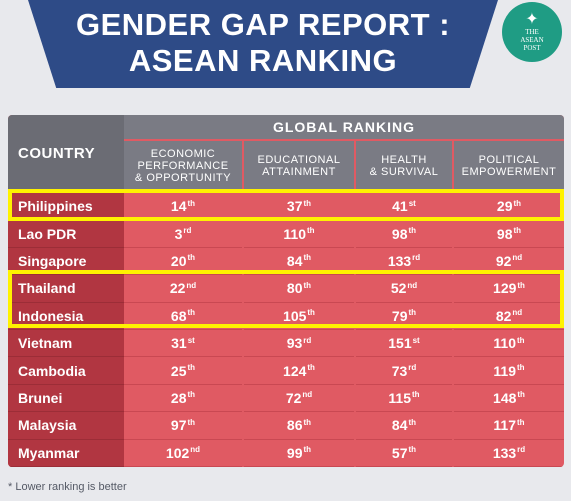  What do you see at coordinates (294, 206) in the screenshot?
I see `rank-number: 37` at bounding box center [294, 206].